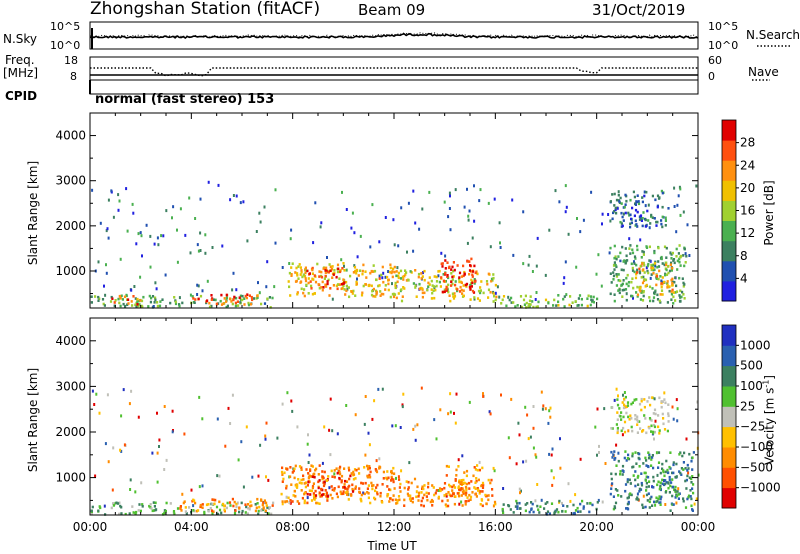 The image size is (800, 554). What do you see at coordinates (729, 190) in the screenshot?
I see `power-colorbar-segment` at bounding box center [729, 190].